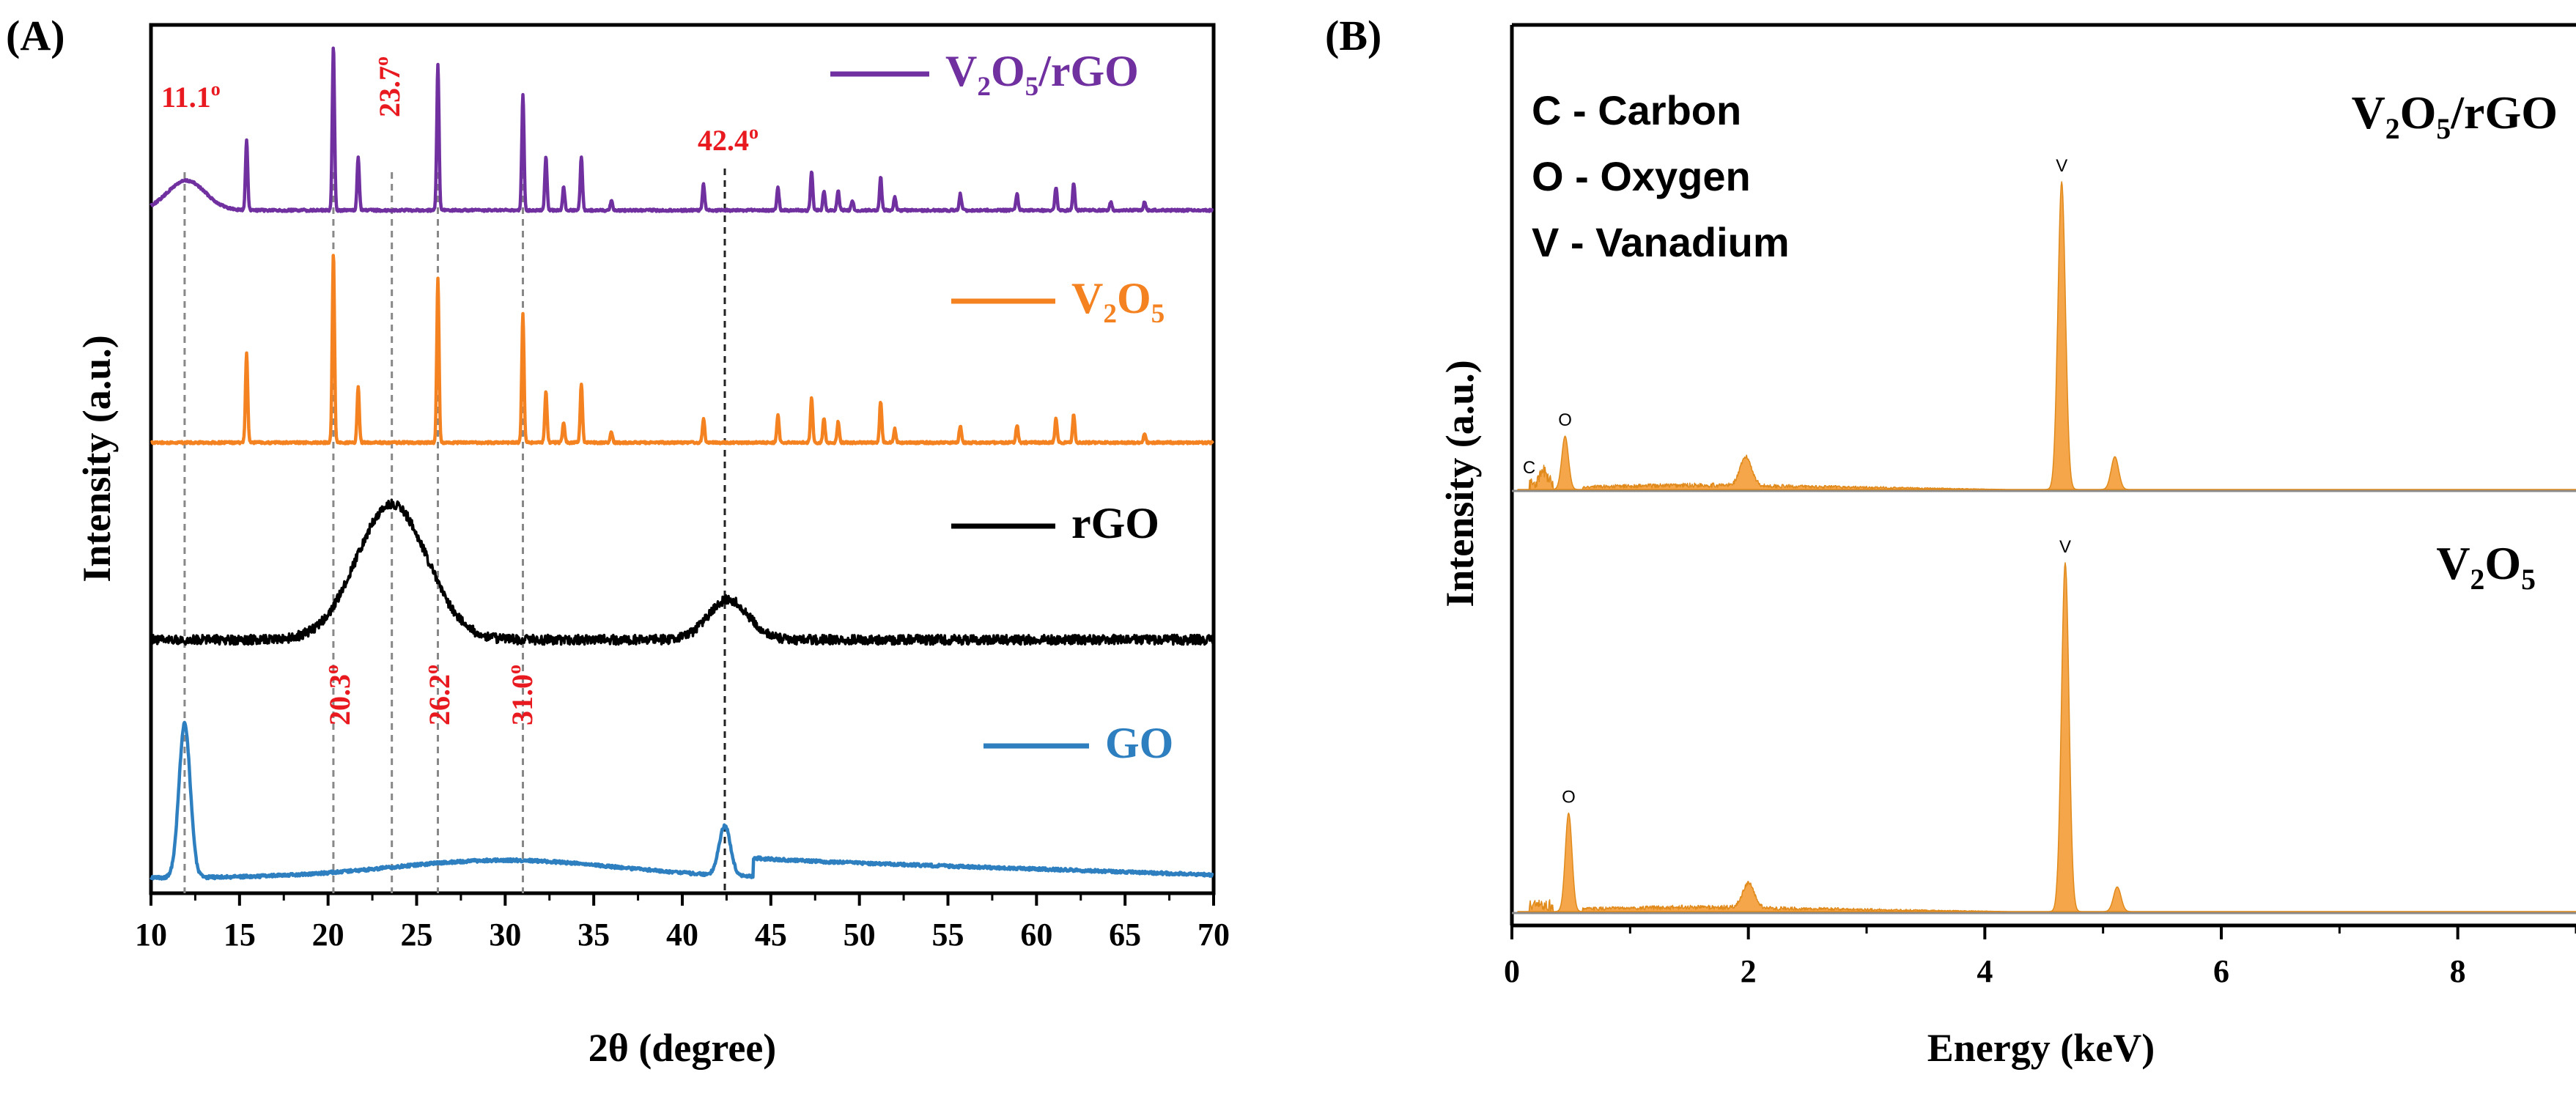 Image resolution: width=2576 pixels, height=1094 pixels. I want to click on panel-b-label: (B), so click(1353, 35).